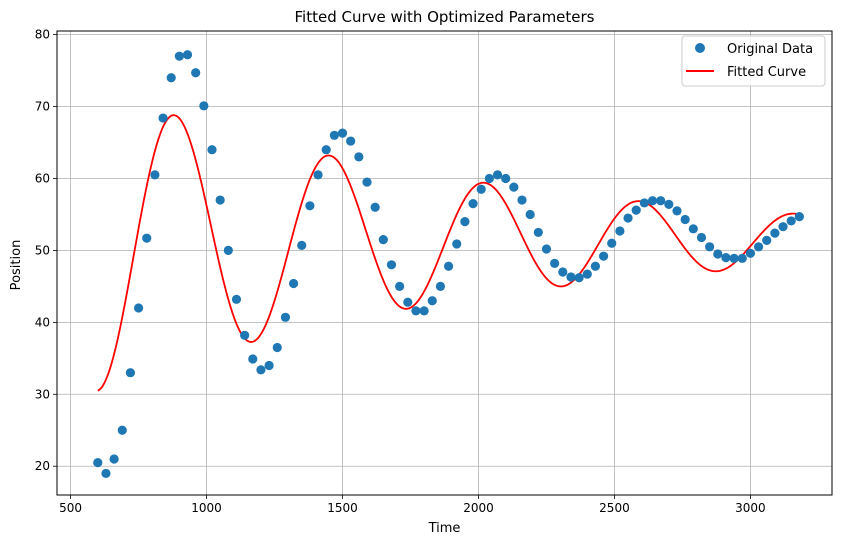 The image size is (842, 545). What do you see at coordinates (478, 508) in the screenshot?
I see `x-tick-label: 2000` at bounding box center [478, 508].